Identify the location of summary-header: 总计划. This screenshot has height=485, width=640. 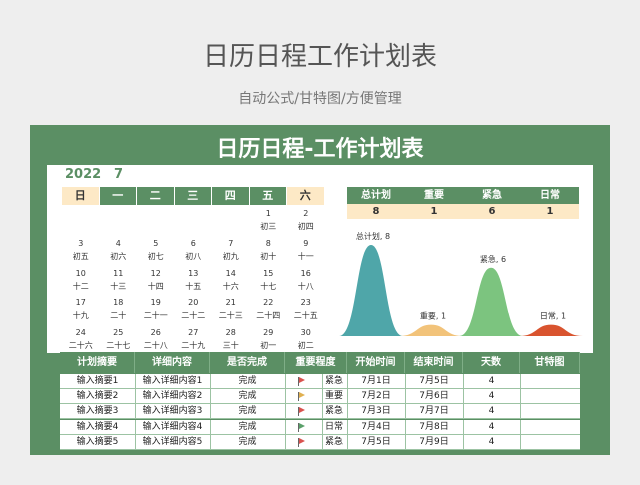
(376, 195).